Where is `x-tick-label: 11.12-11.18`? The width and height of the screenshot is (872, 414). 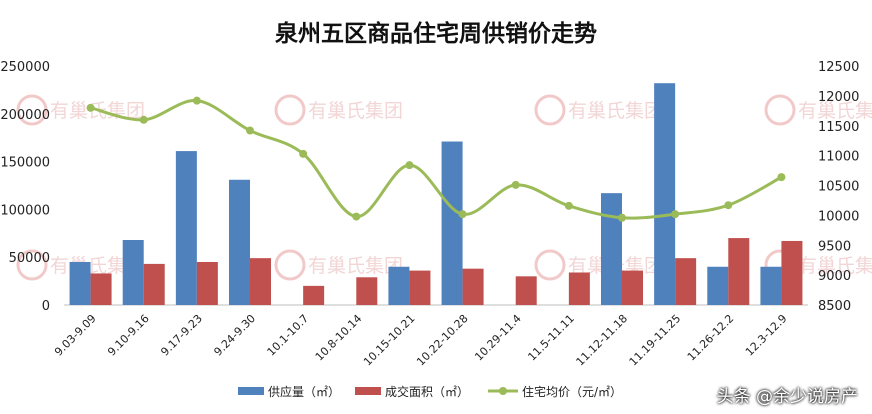
x-tick-label: 11.12-11.18 is located at coordinates (602, 340).